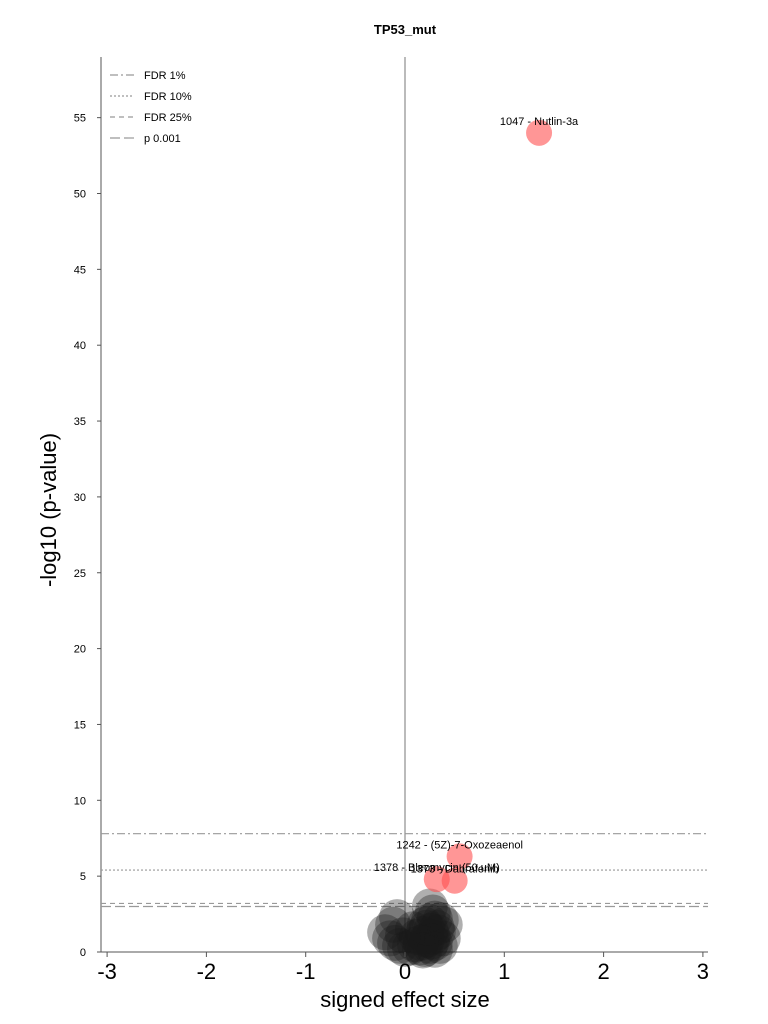 The height and width of the screenshot is (1024, 768). I want to click on x-tick-label: 1, so click(504, 971).